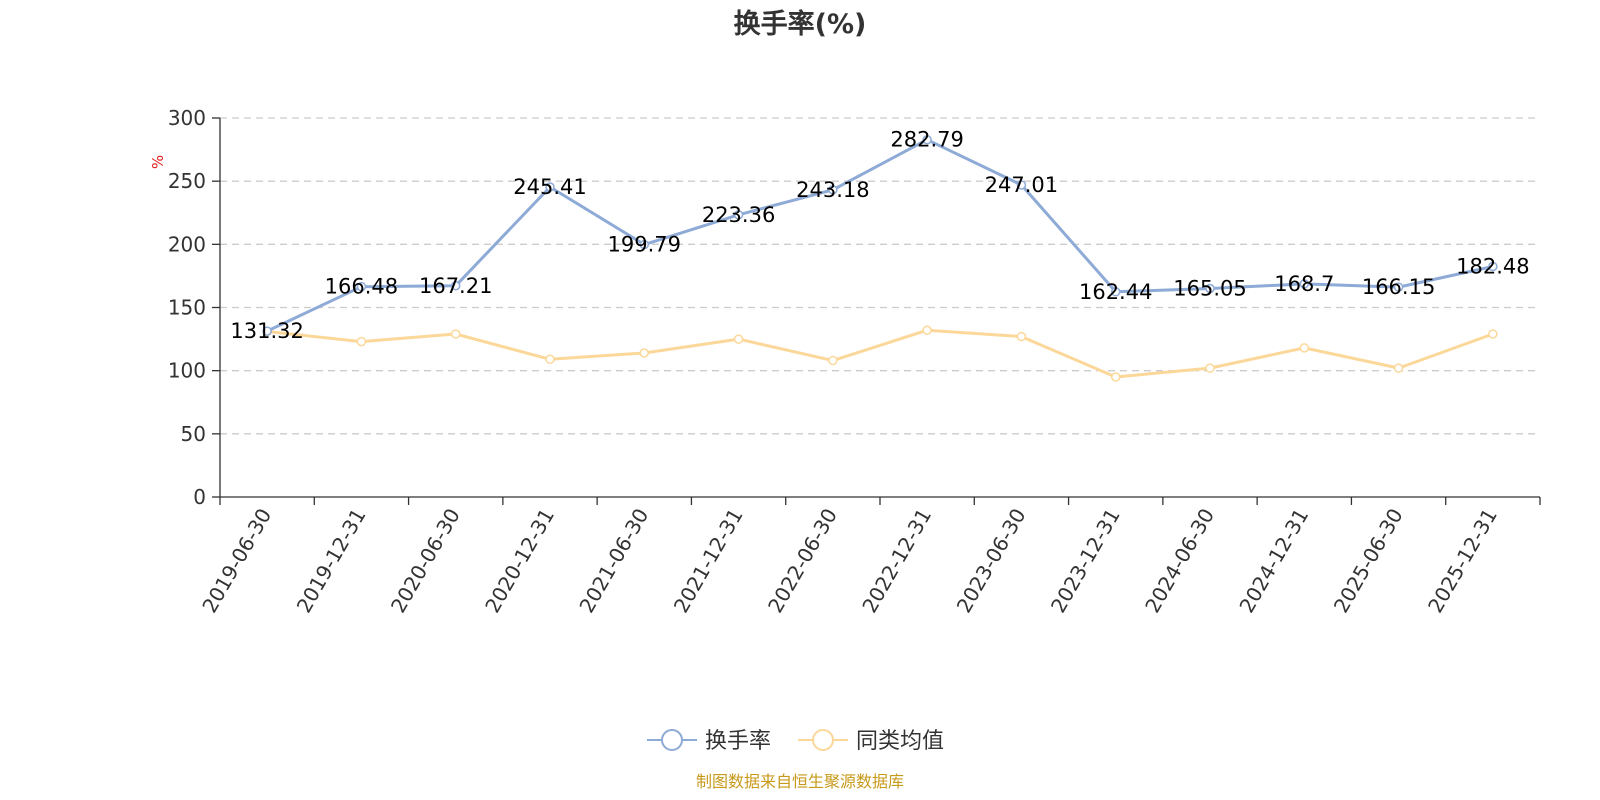 The width and height of the screenshot is (1600, 800). Describe the element at coordinates (613, 560) in the screenshot. I see `x-tick-label: 2021-06-30` at that location.